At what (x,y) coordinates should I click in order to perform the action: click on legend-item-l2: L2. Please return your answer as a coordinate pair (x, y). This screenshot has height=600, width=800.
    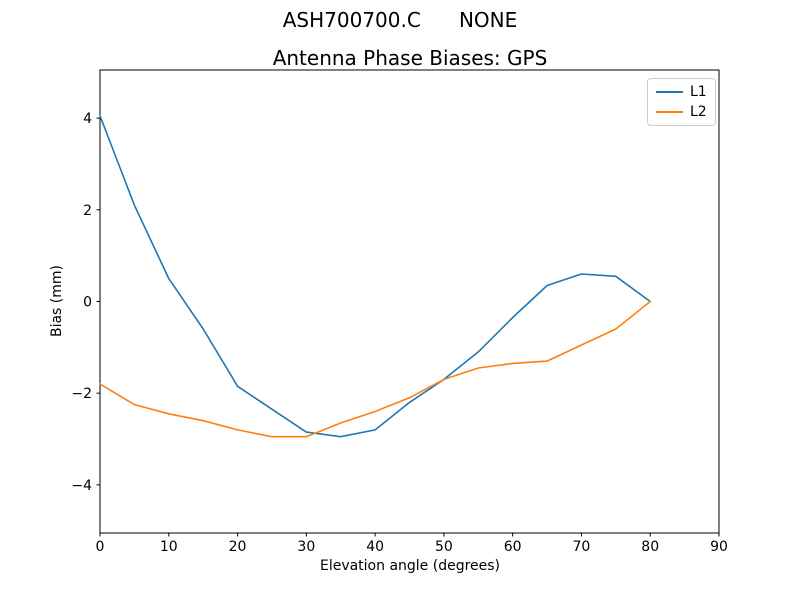
    Looking at the image, I should click on (681, 112).